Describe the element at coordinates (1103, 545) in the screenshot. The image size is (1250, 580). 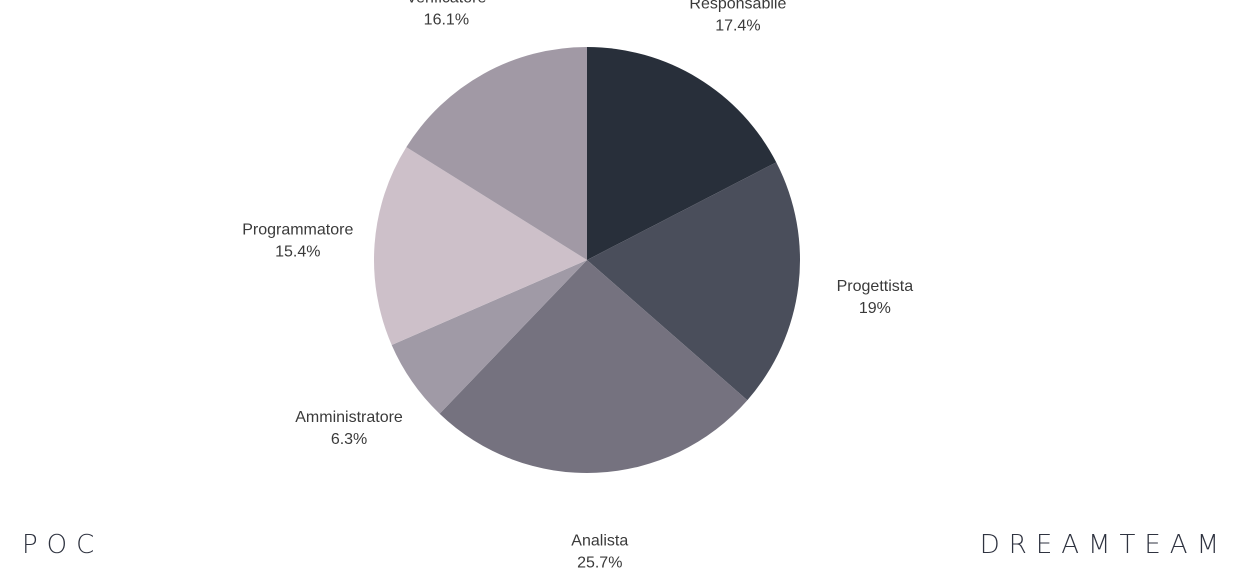
I see `footer-right-text: DREAMTEAM` at that location.